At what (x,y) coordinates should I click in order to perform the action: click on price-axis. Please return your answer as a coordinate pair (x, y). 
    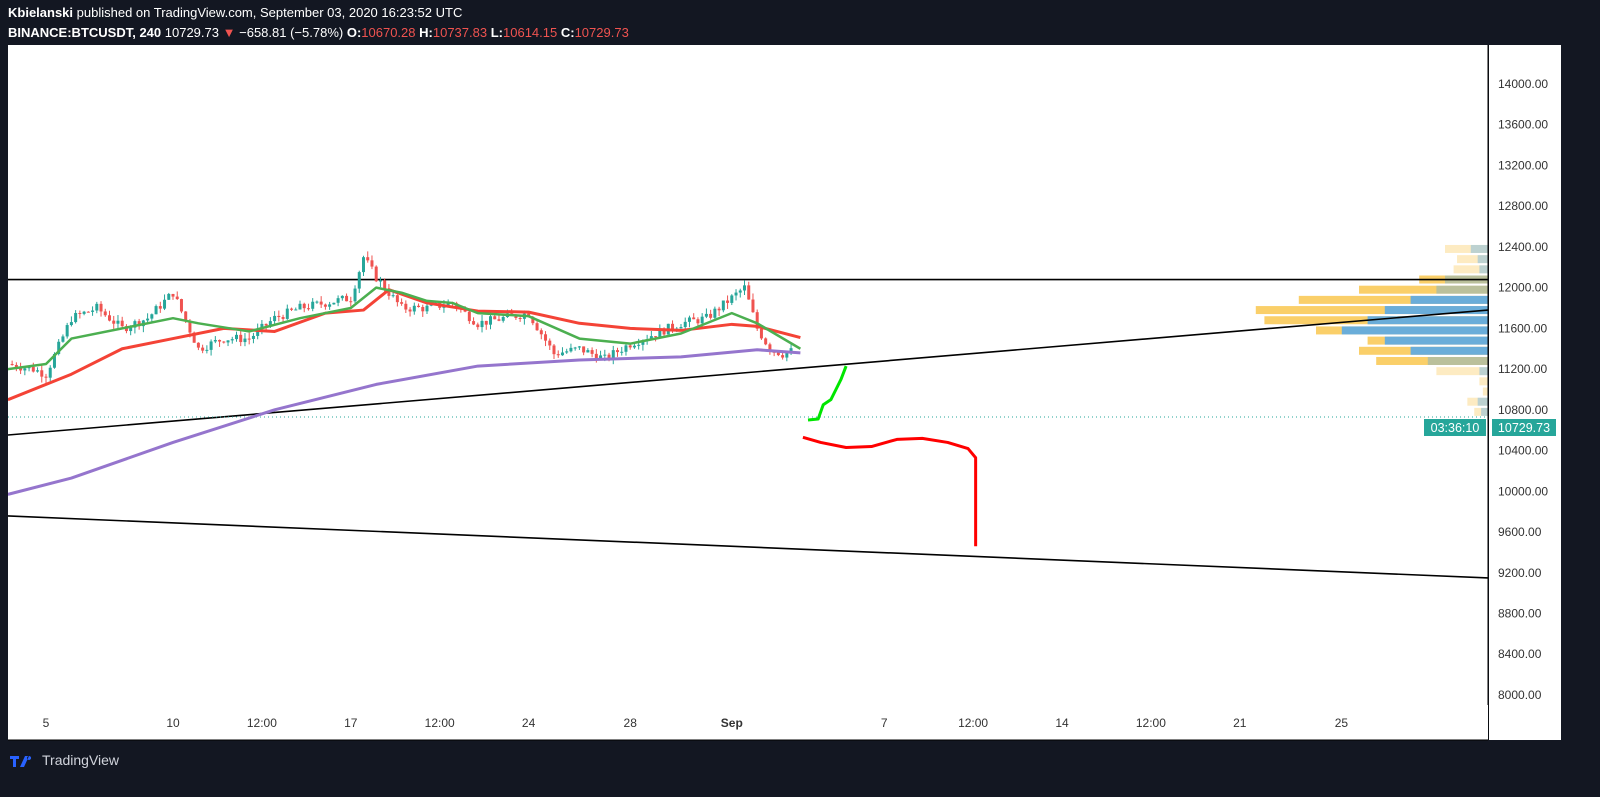
    Looking at the image, I should click on (1525, 392).